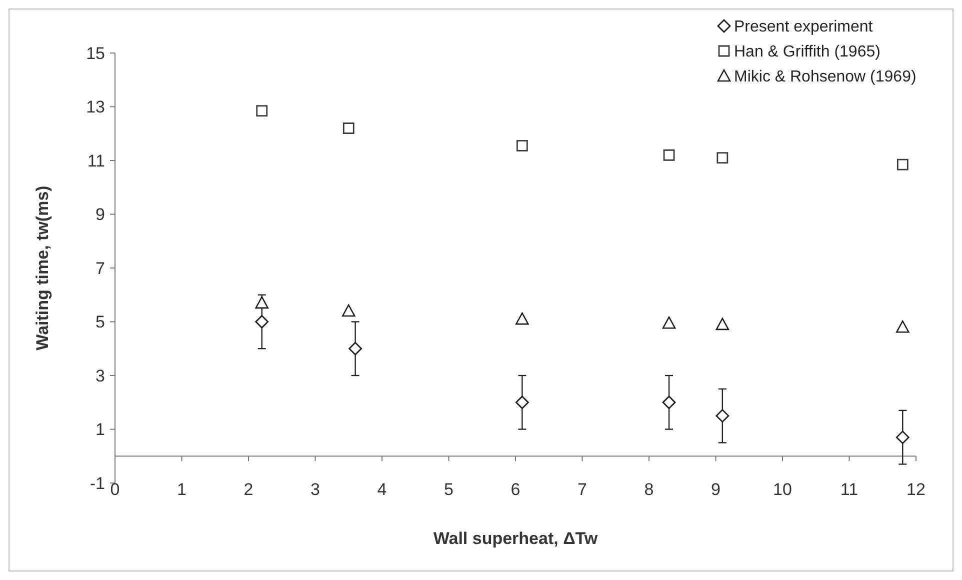 This screenshot has width=962, height=580. Describe the element at coordinates (97, 483) in the screenshot. I see `y-tick-label: -1` at that location.